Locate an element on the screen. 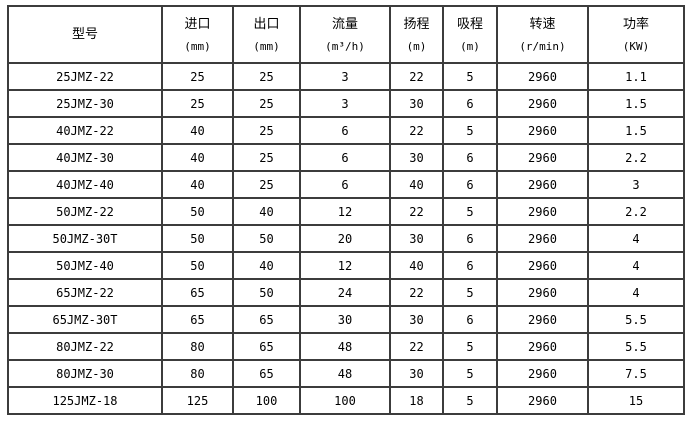 Image resolution: width=688 pixels, height=445 pixels. value-cell-flow: 30 is located at coordinates (345, 319).